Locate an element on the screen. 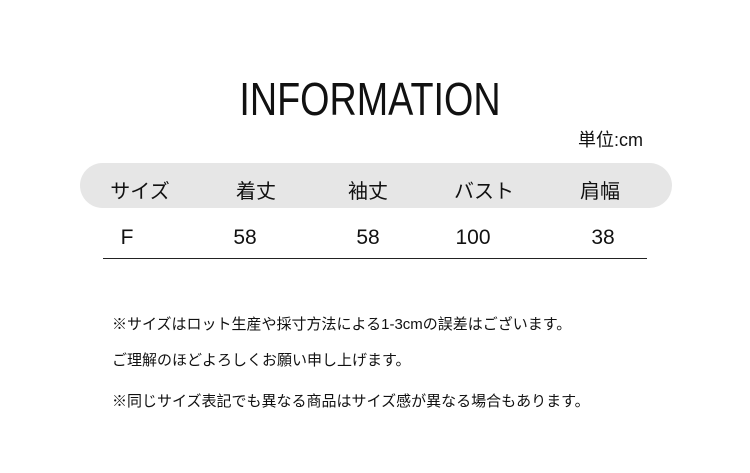  note-thanks: ご理解のほどよろしくお願い申し上げます。 is located at coordinates (261, 360).